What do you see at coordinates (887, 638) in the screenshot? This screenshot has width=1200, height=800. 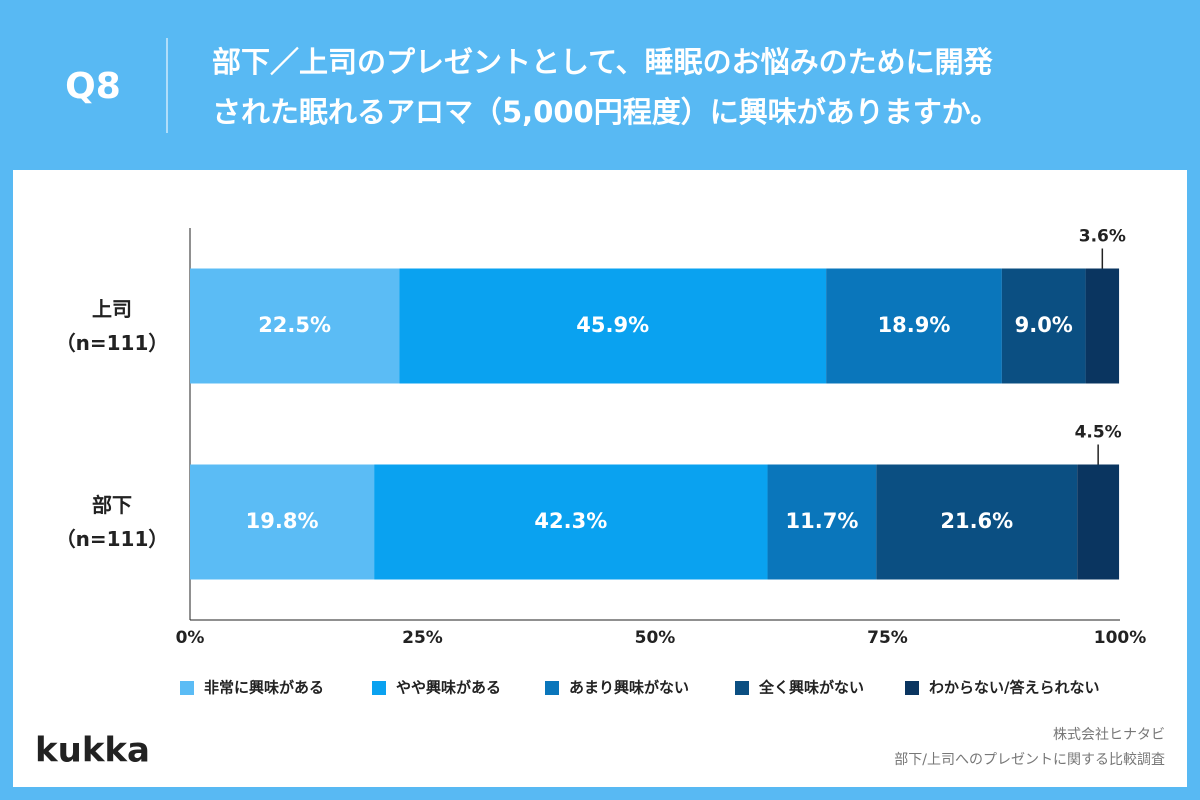 I see `x-tick-label: 75%` at bounding box center [887, 638].